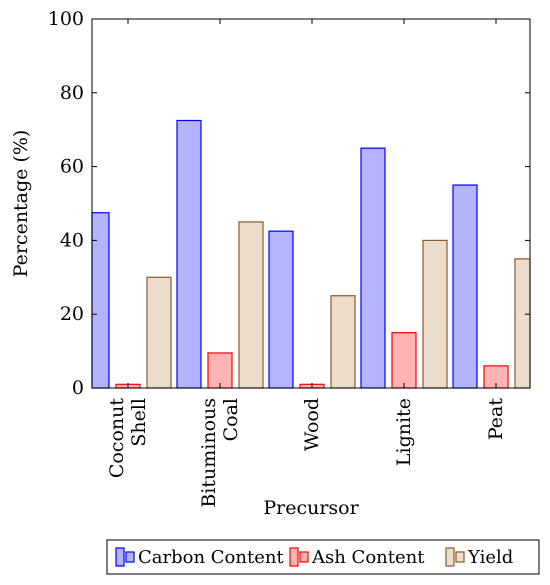  I want to click on legend-box, so click(323, 557).